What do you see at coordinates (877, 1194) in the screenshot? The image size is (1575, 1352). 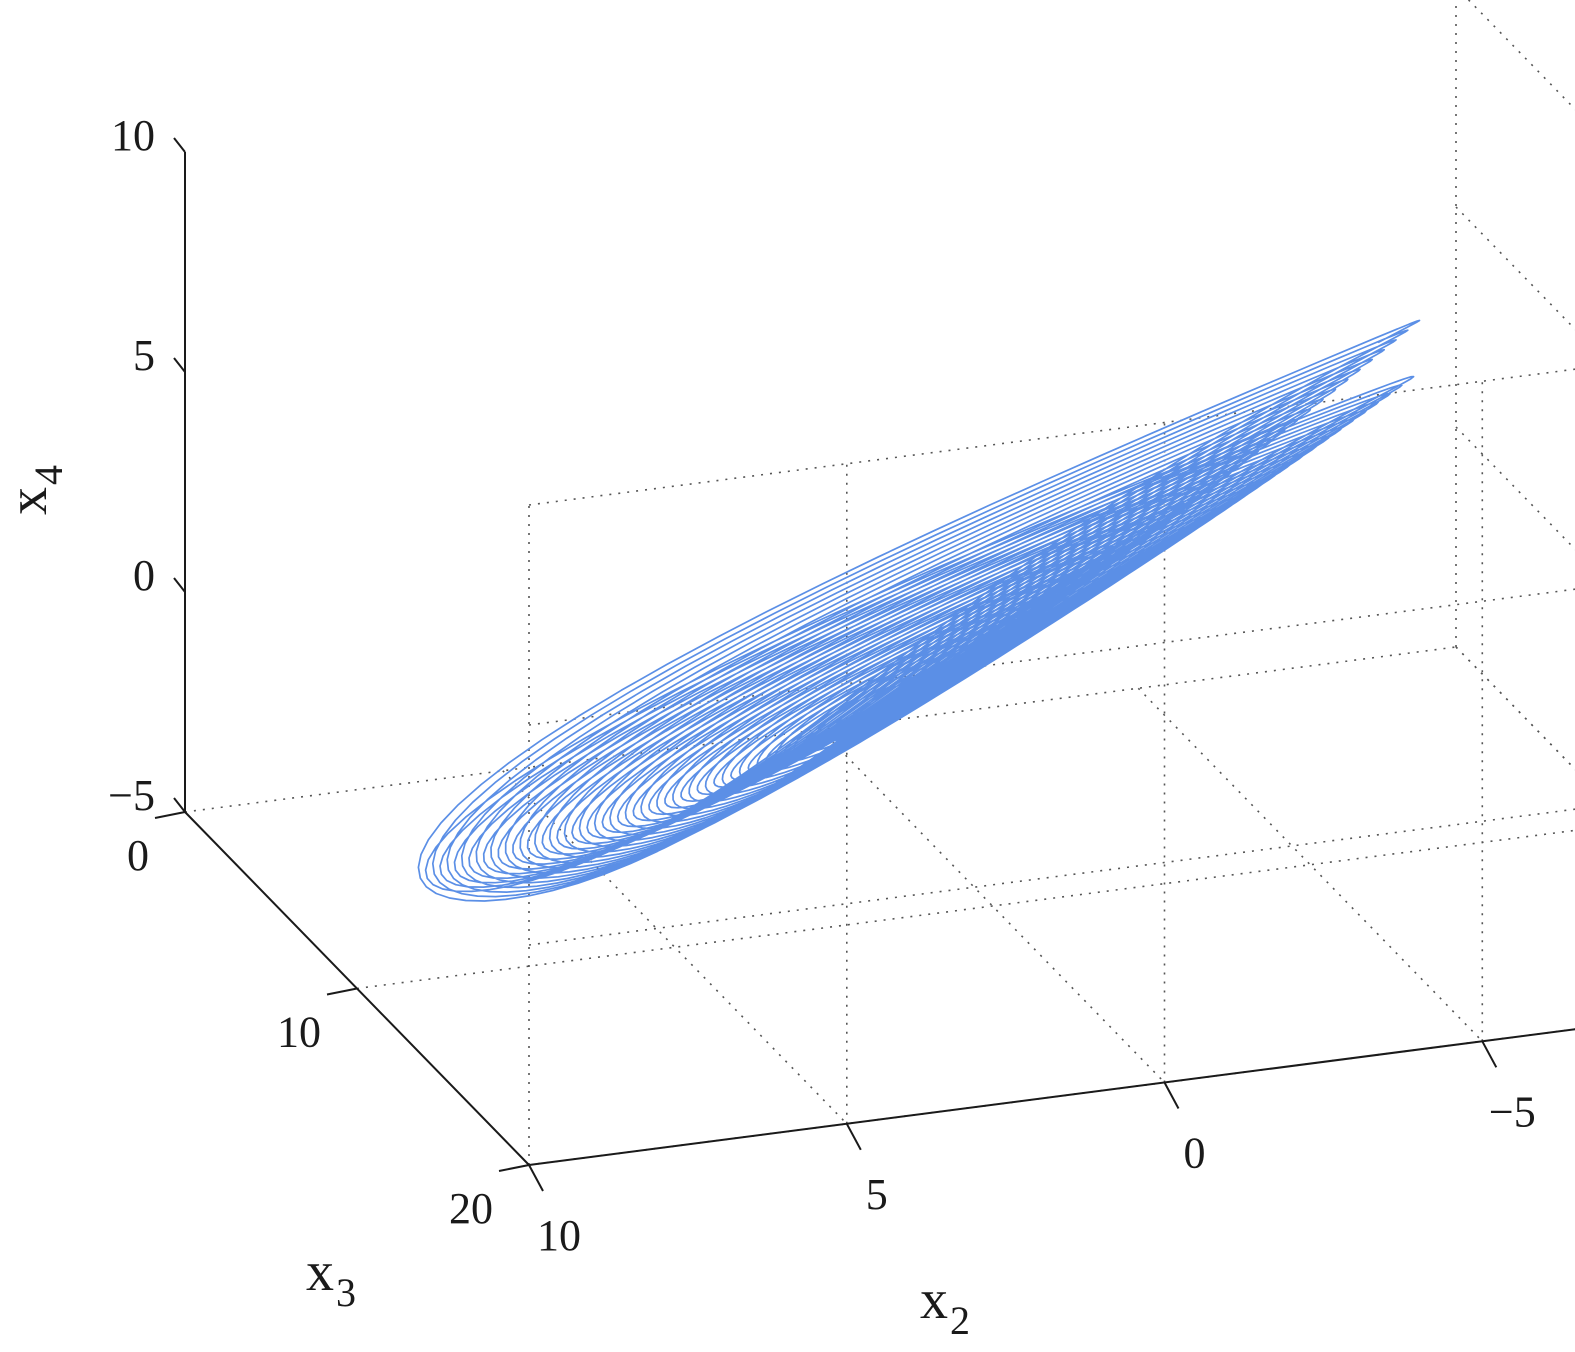 I see `x2-tick-label: 5` at bounding box center [877, 1194].